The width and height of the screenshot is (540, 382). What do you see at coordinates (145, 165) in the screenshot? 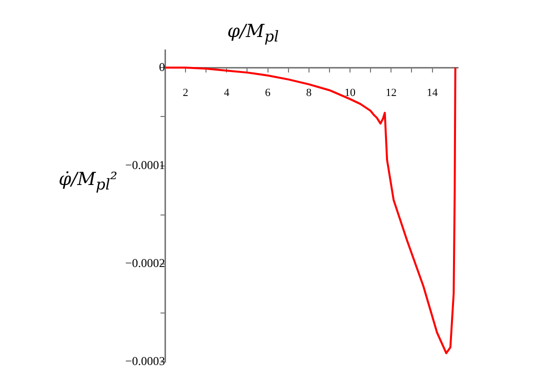
I see `y-tick-label: −0.0001` at bounding box center [145, 165].